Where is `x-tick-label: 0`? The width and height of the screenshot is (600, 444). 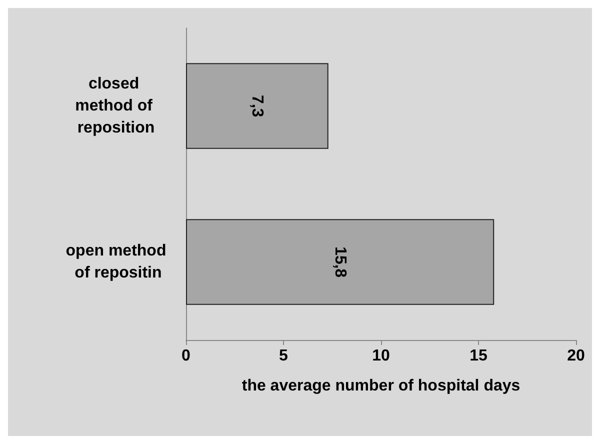 x-tick-label: 0 is located at coordinates (186, 356).